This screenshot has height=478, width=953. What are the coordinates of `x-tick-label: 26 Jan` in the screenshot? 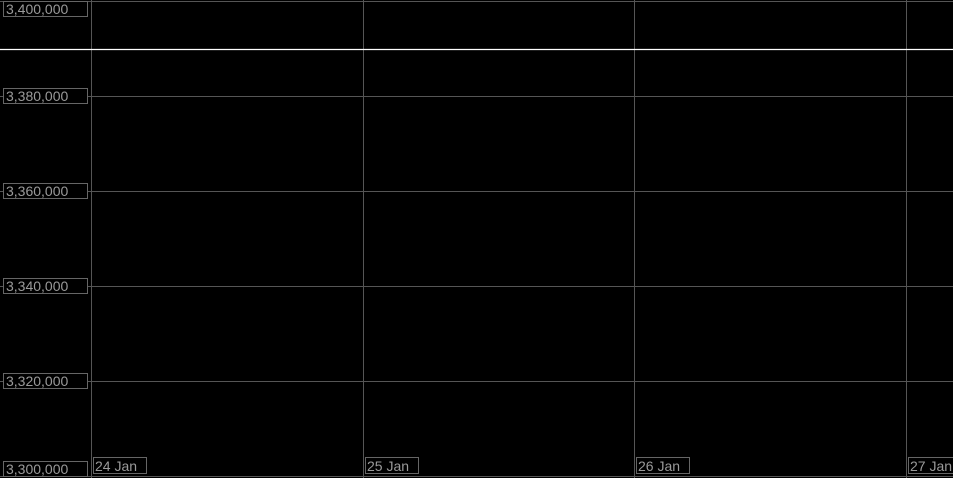 It's located at (663, 465).